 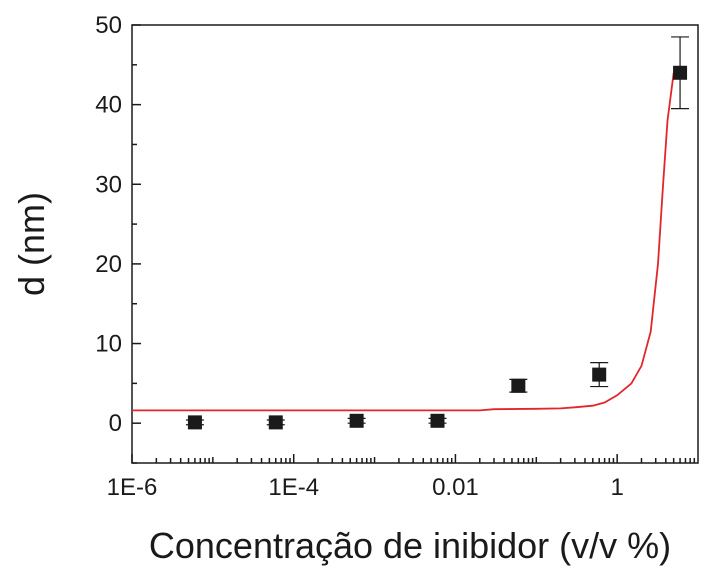 What do you see at coordinates (132, 487) in the screenshot?
I see `x-tick-label: 1E-6` at bounding box center [132, 487].